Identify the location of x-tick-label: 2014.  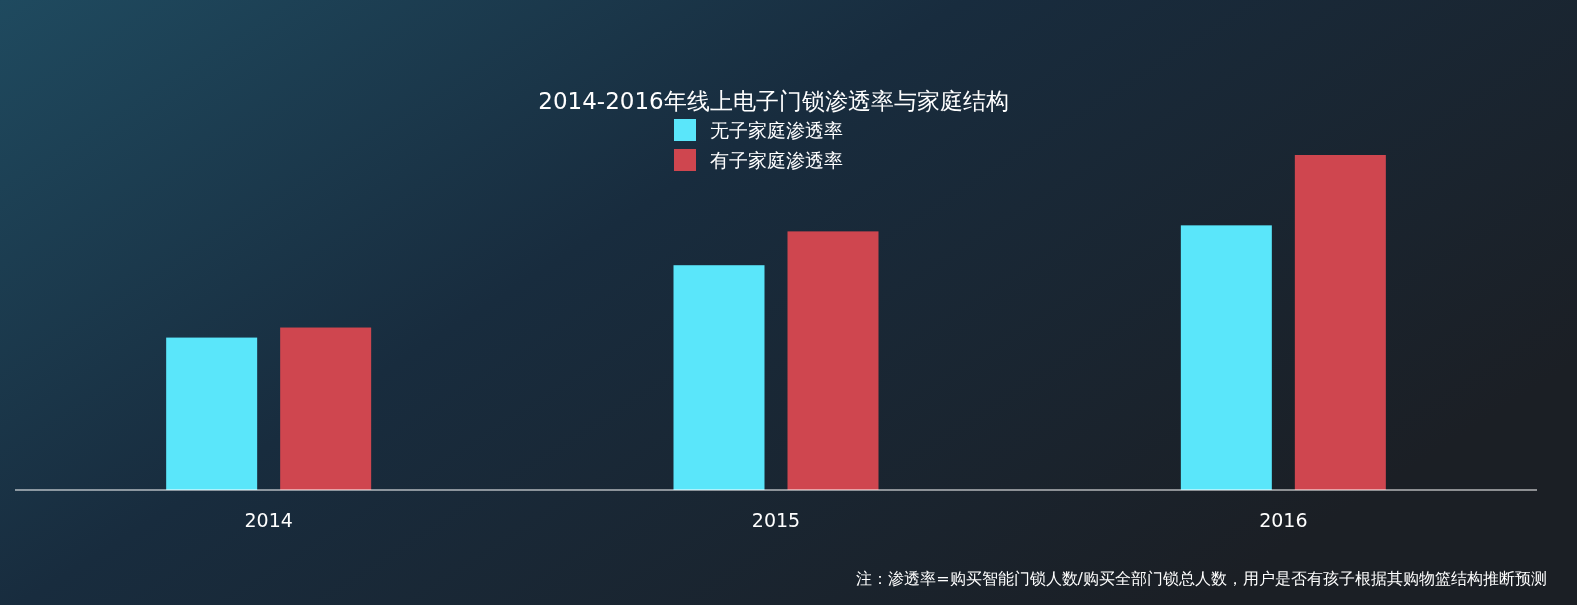
(268, 520).